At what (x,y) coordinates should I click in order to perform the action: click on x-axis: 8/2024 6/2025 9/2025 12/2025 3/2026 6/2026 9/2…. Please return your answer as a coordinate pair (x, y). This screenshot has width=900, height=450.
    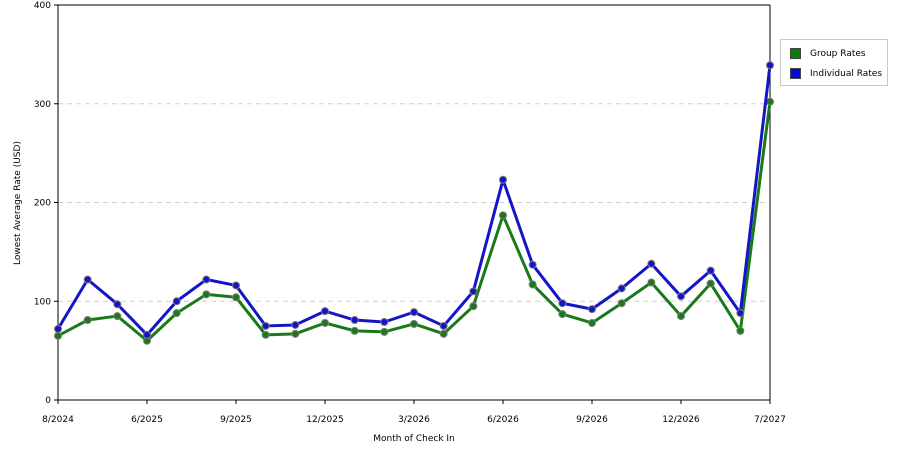
    Looking at the image, I should click on (414, 412).